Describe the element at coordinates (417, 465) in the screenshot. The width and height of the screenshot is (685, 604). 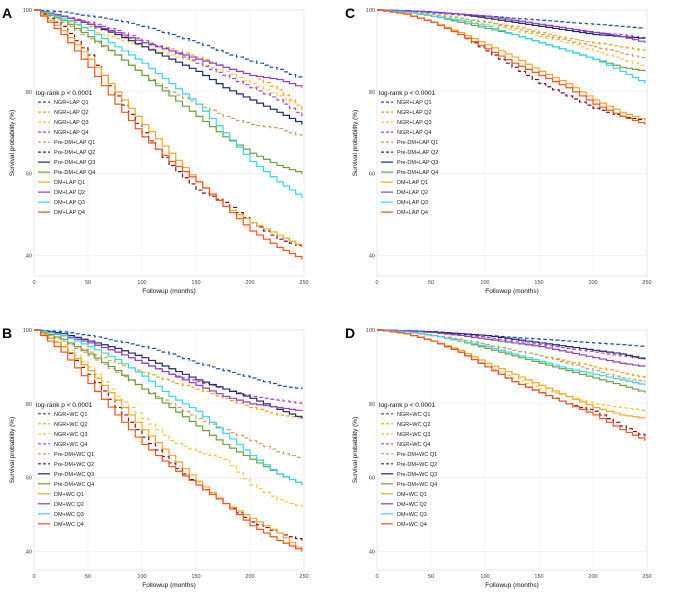
I see `legend-label: Pre-DM+WC Q2` at that location.